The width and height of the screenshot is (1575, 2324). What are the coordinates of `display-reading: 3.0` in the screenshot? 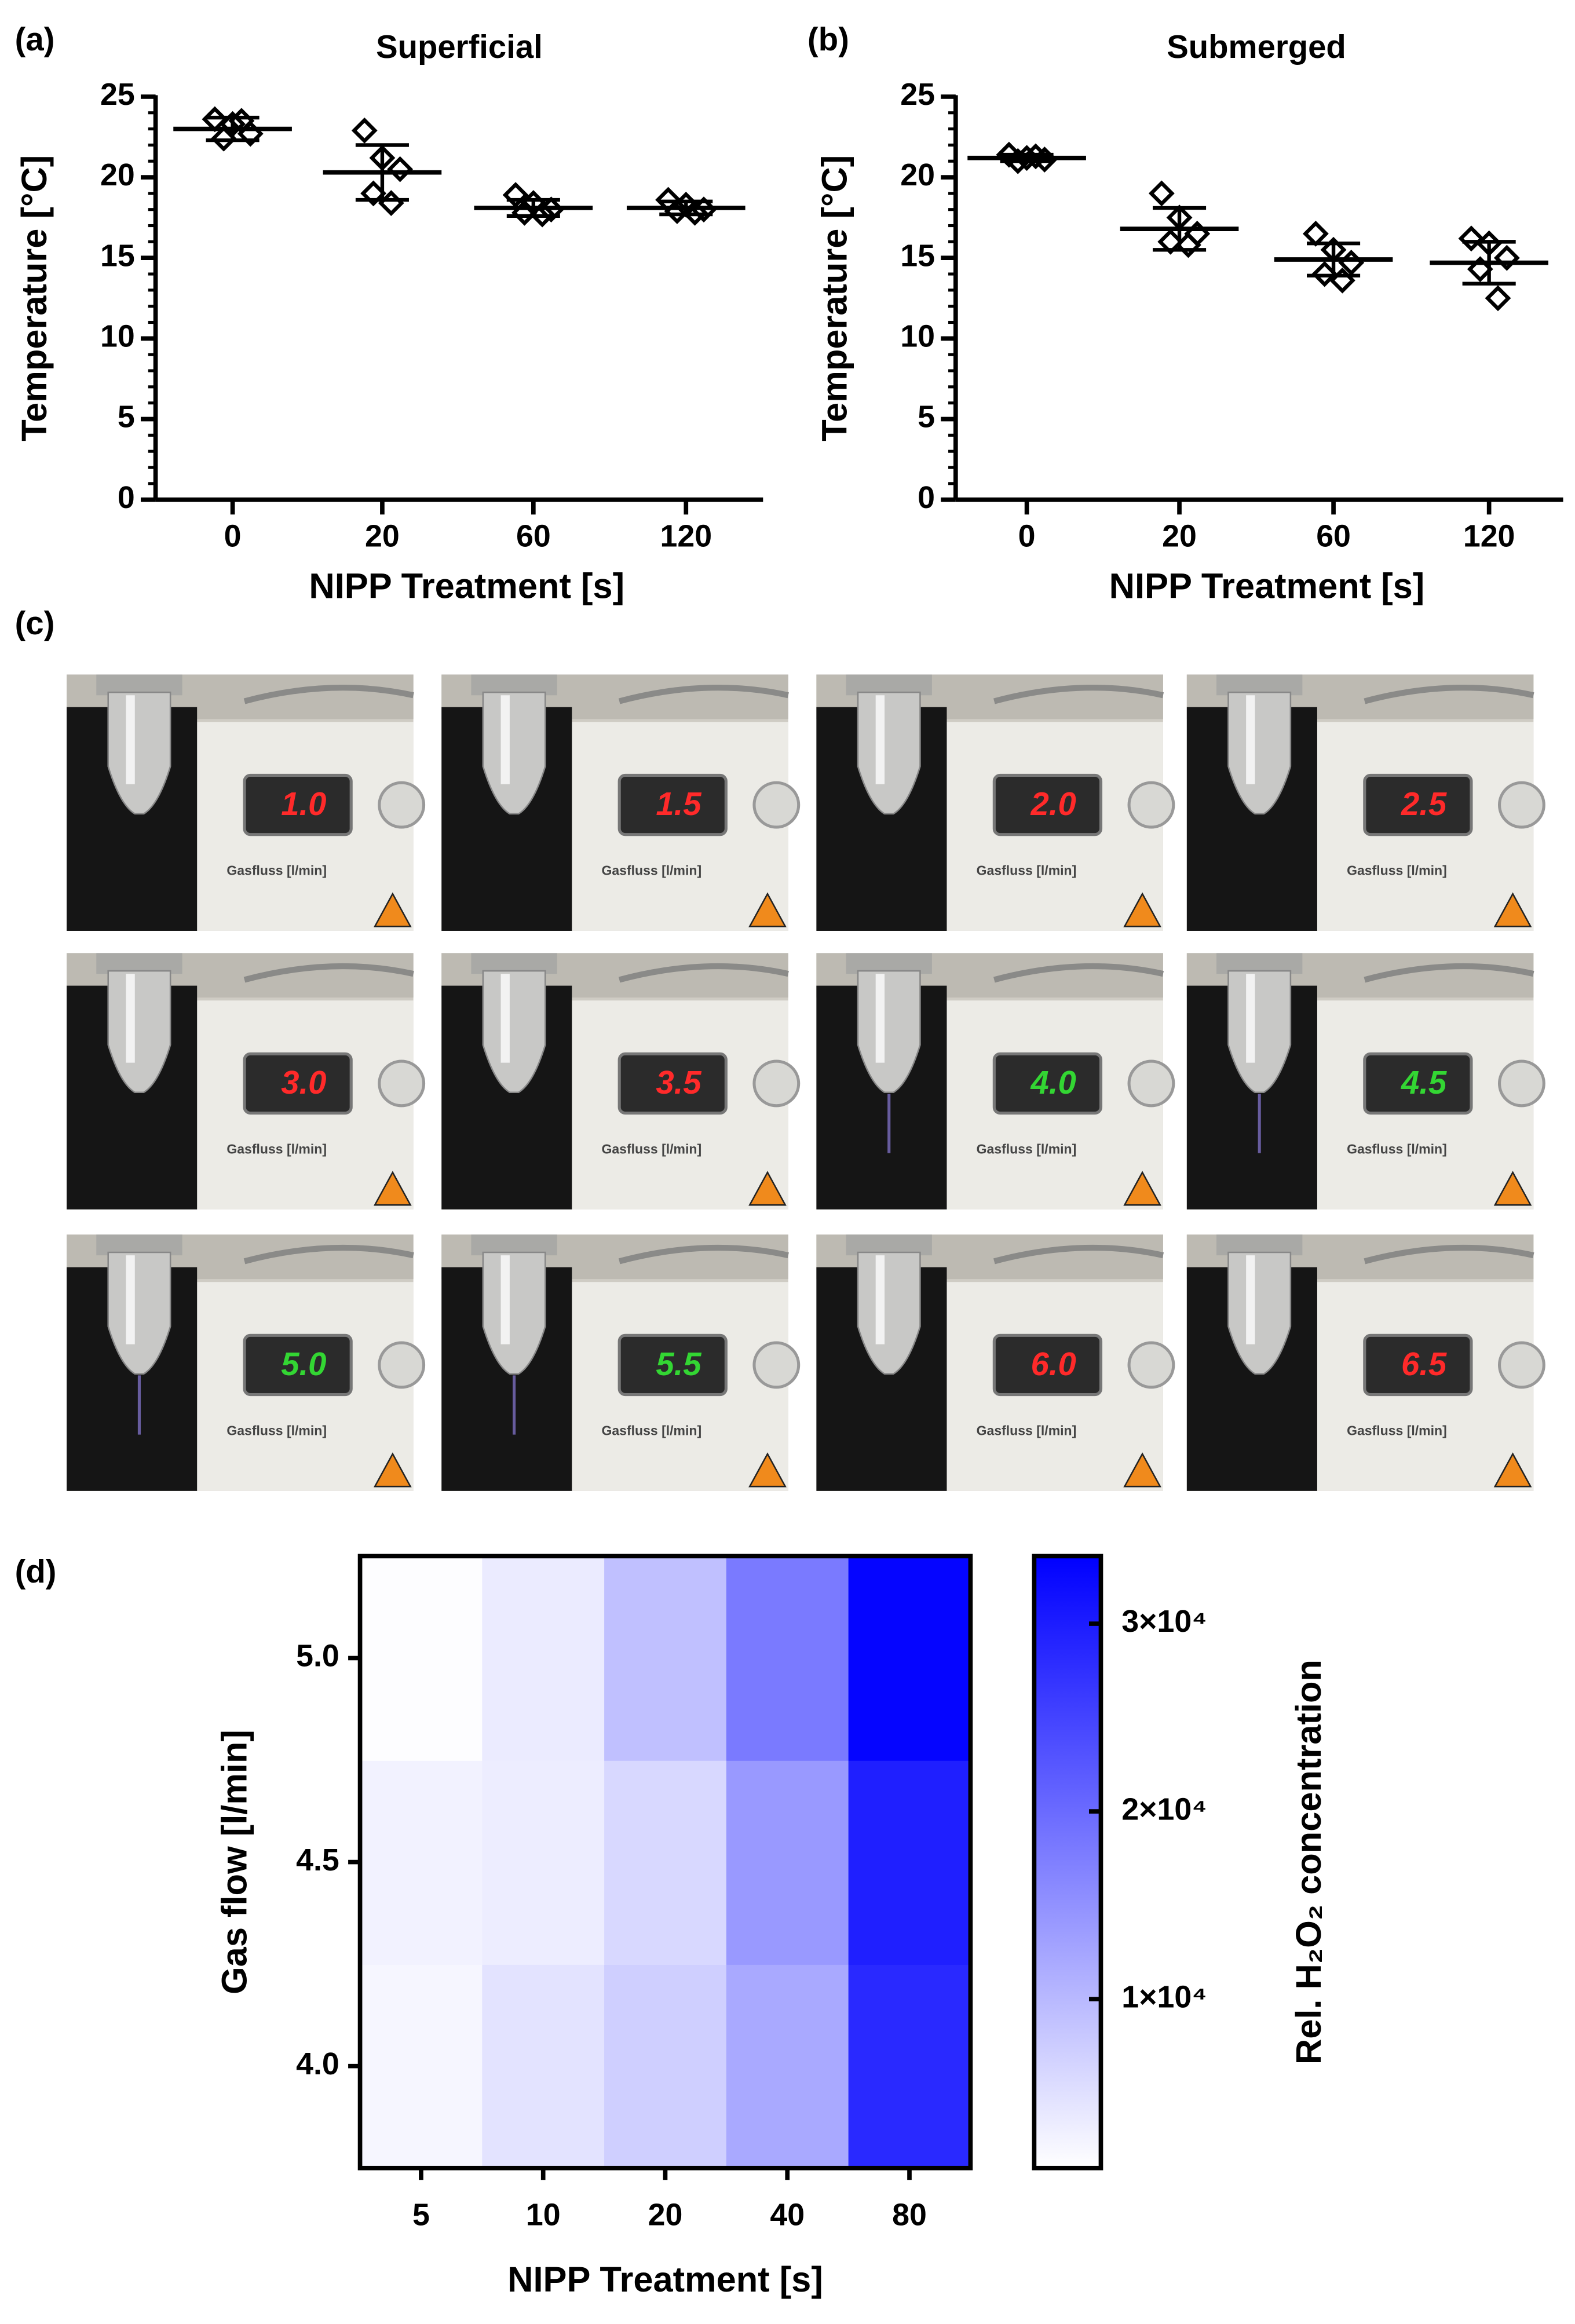 It's located at (303, 1082).